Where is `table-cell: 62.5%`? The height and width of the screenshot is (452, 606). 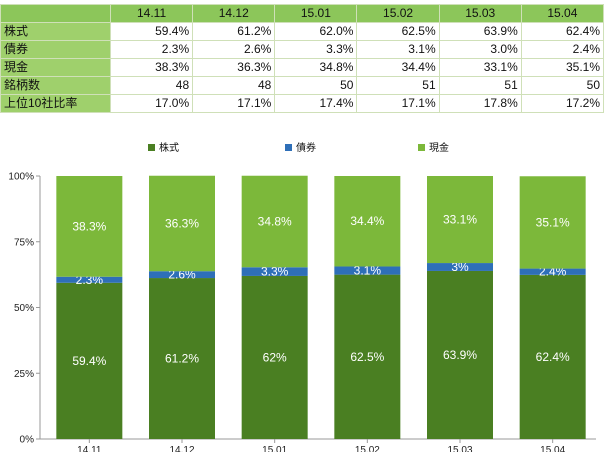
table-cell: 62.5% is located at coordinates (398, 31).